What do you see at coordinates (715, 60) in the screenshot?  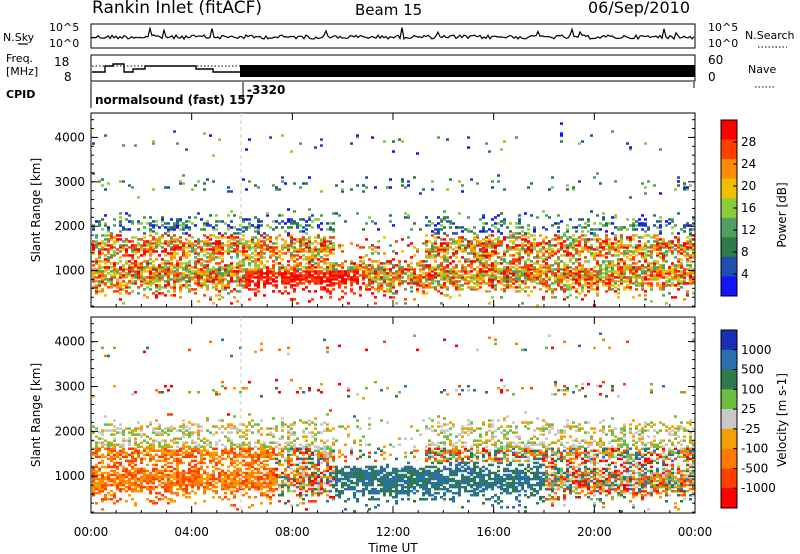 I see `nave-tick-top: 60` at bounding box center [715, 60].